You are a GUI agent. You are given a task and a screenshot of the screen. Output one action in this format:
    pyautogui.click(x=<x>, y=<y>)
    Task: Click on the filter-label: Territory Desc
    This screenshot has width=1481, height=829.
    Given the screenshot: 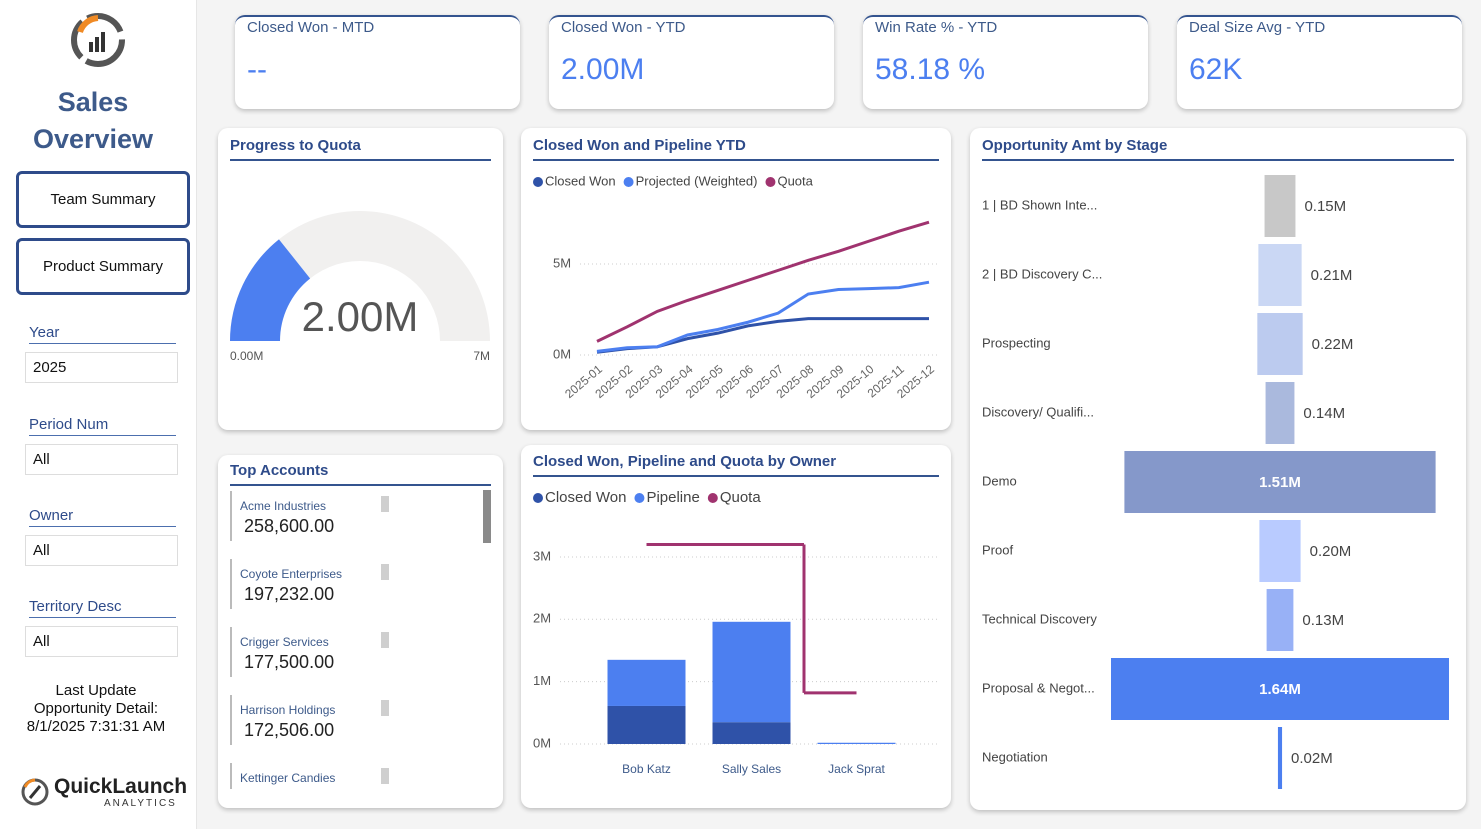 What is the action you would take?
    pyautogui.click(x=75, y=606)
    